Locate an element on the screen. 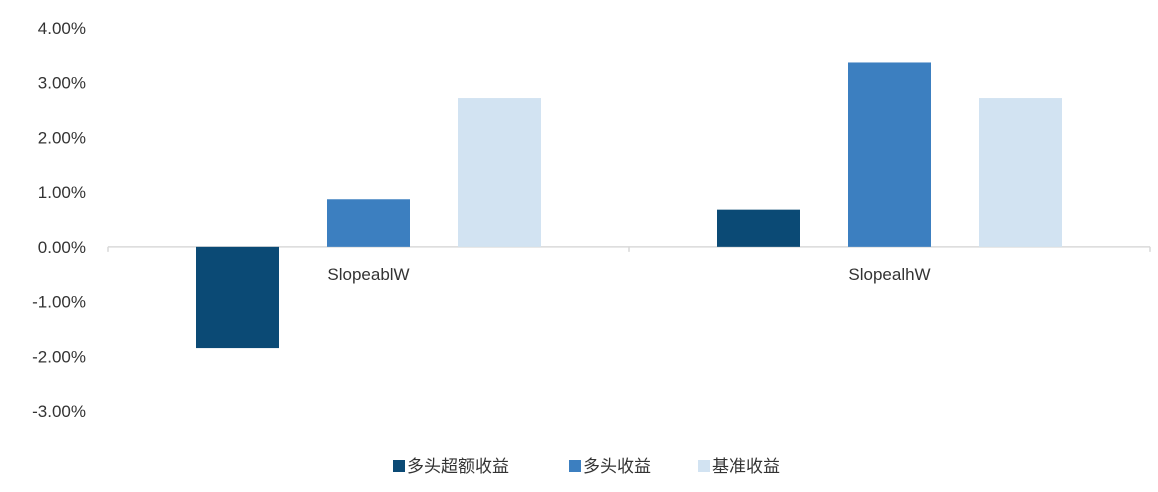 The width and height of the screenshot is (1158, 492). y-tick-label: 3.00% is located at coordinates (62, 83).